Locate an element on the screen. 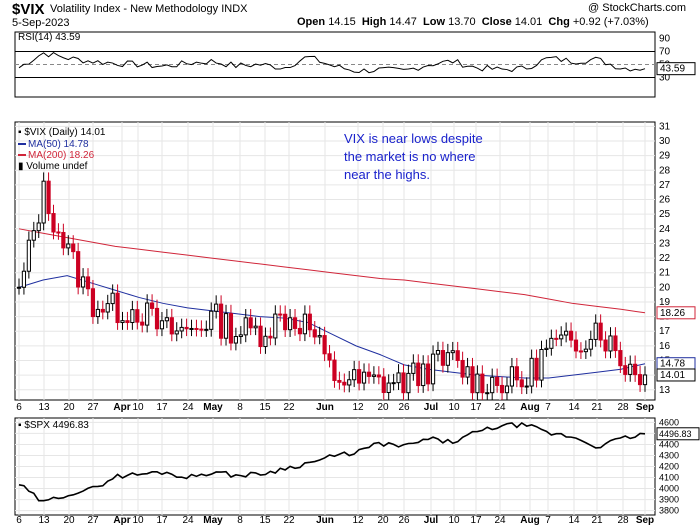  spx-x-tick-label: 8 is located at coordinates (240, 520).